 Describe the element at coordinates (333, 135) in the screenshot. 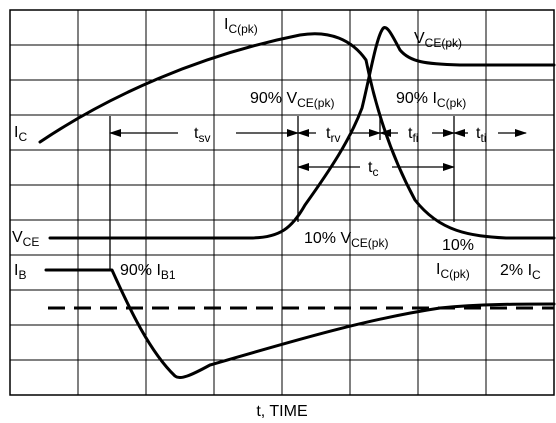

I see `label-trv: trv` at that location.